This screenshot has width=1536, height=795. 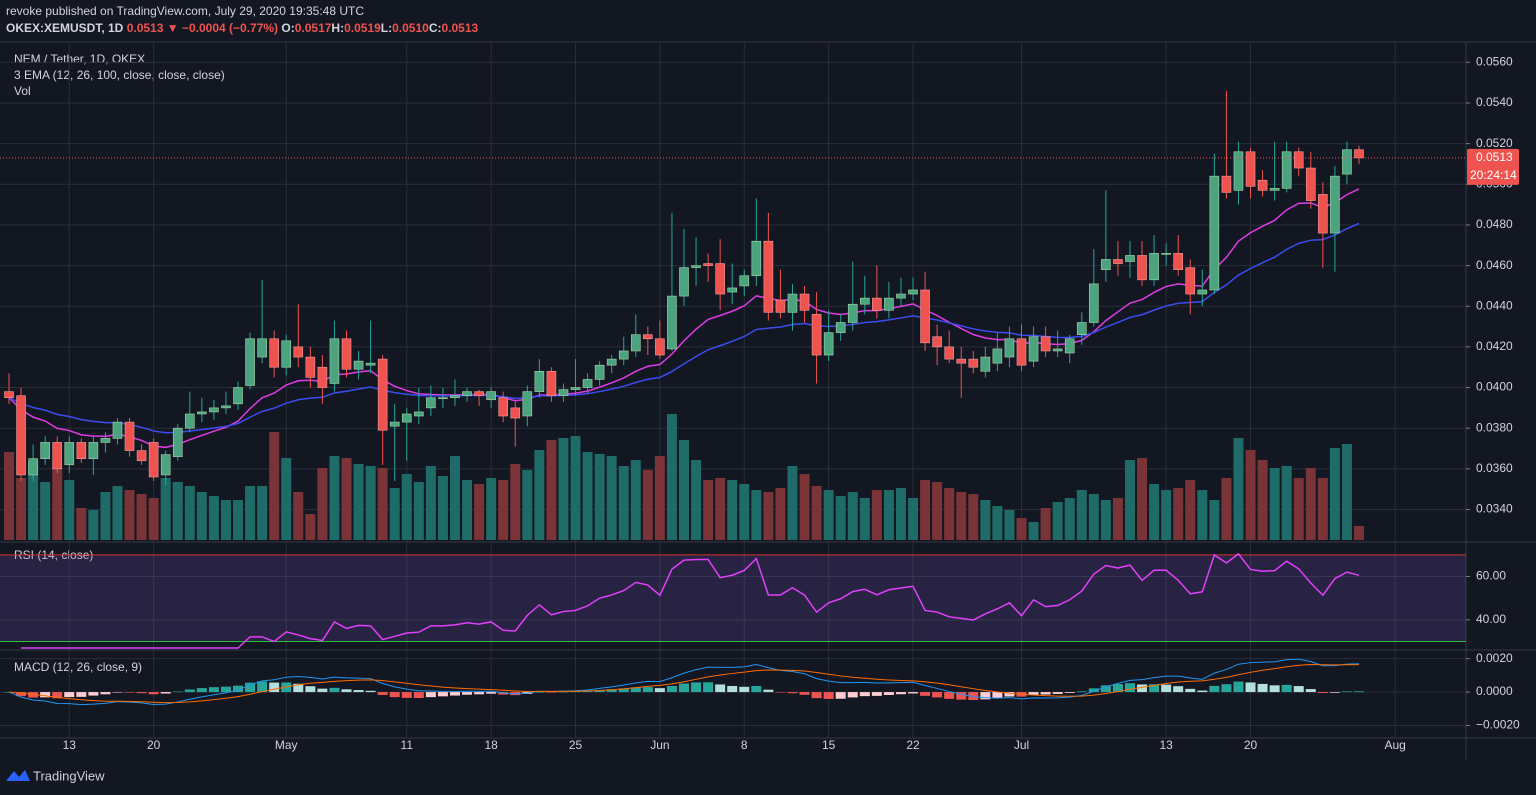 I want to click on y-tick-label: 0.0480, so click(x=1494, y=224).